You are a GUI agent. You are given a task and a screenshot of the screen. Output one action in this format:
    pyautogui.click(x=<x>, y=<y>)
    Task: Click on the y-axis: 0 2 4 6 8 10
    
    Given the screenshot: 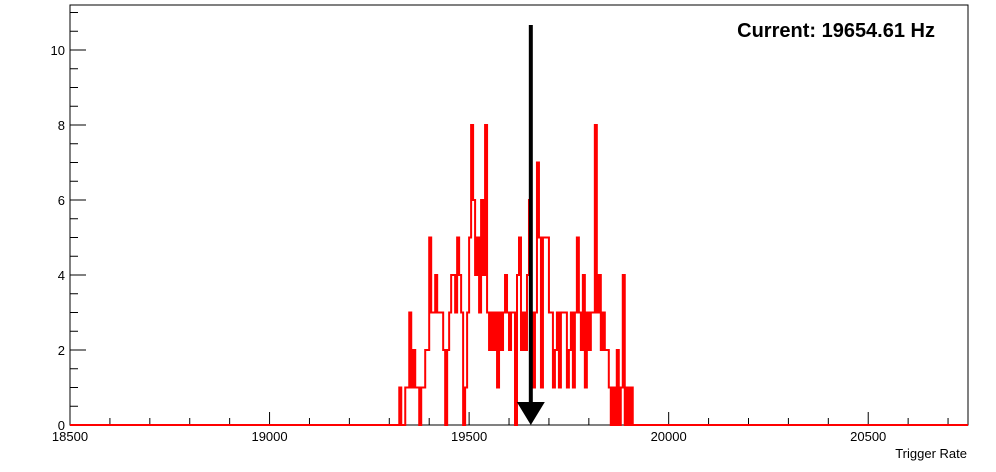 What is the action you would take?
    pyautogui.click(x=68, y=222)
    